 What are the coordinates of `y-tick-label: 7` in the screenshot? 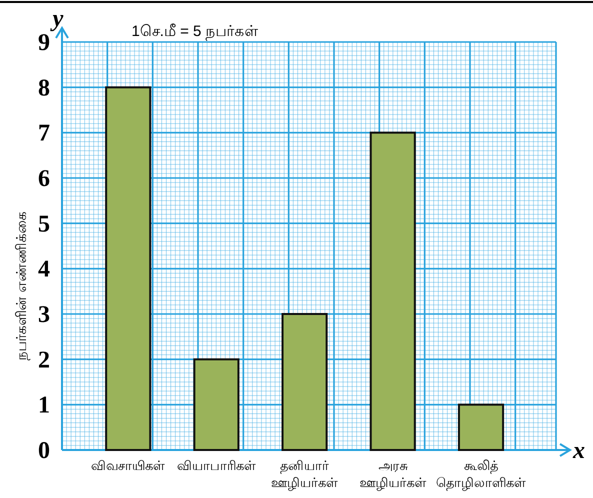 It's located at (44, 133).